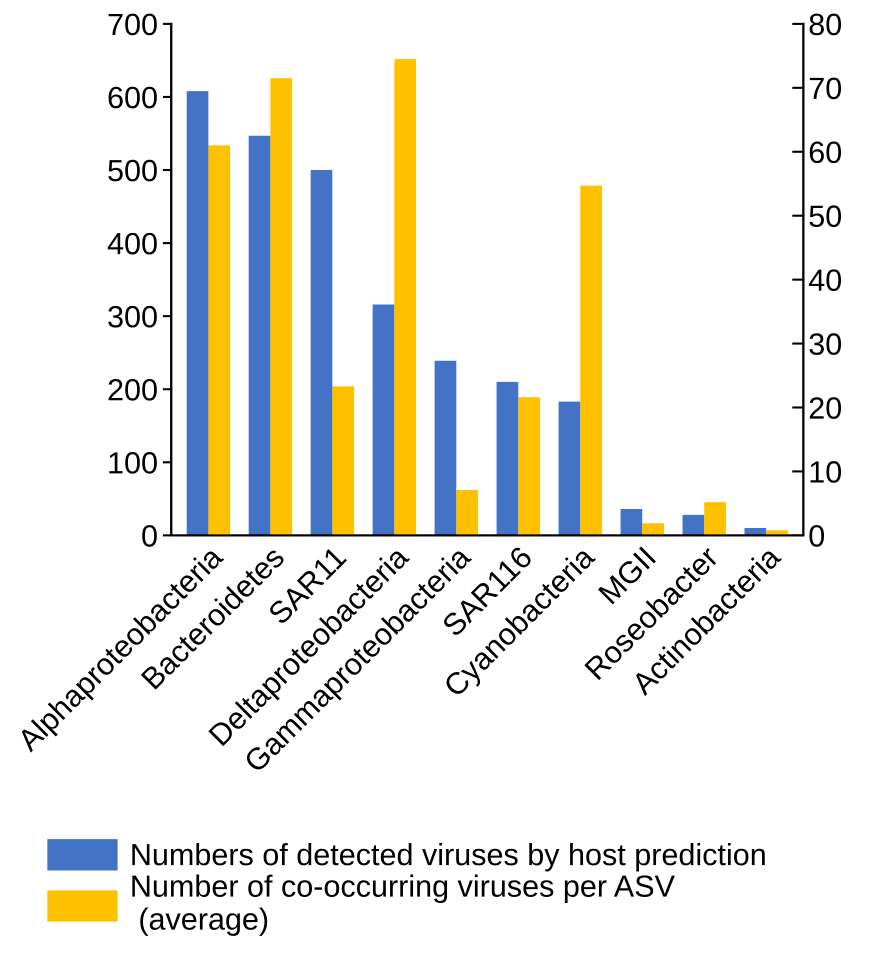 This screenshot has height=956, width=878. I want to click on y2-tick-label: 20, so click(826, 408).